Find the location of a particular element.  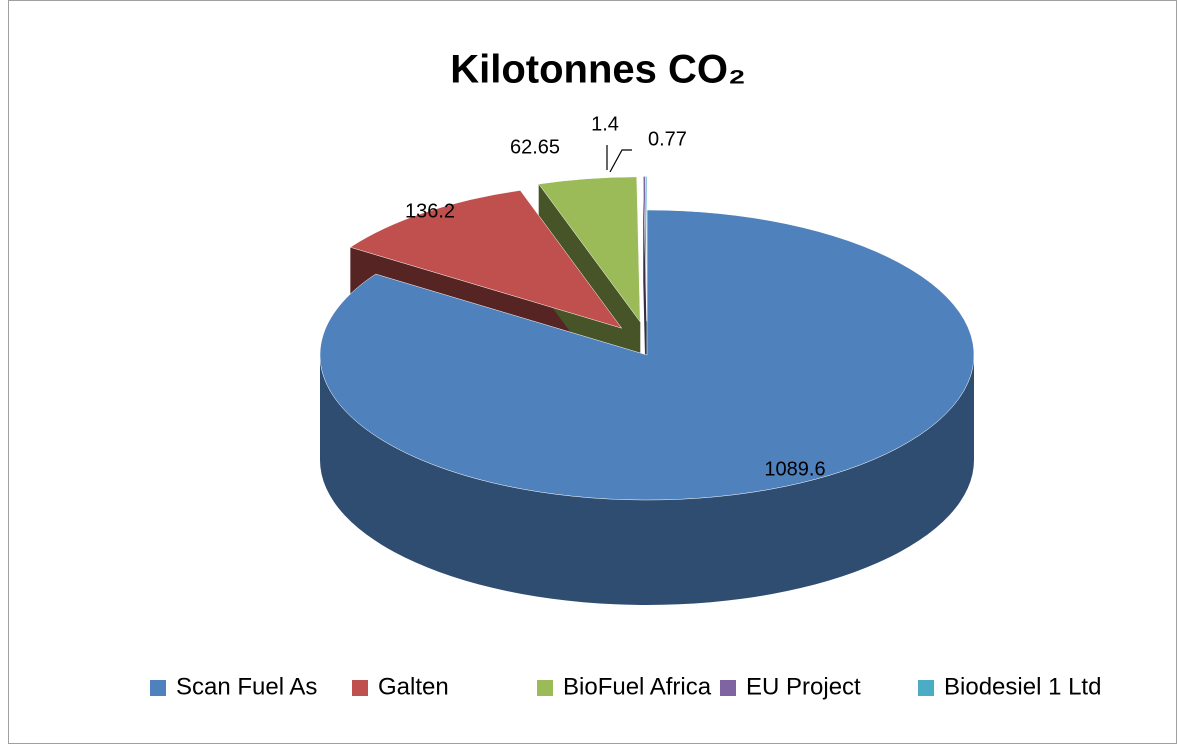

legend-label: Galten is located at coordinates (413, 686).